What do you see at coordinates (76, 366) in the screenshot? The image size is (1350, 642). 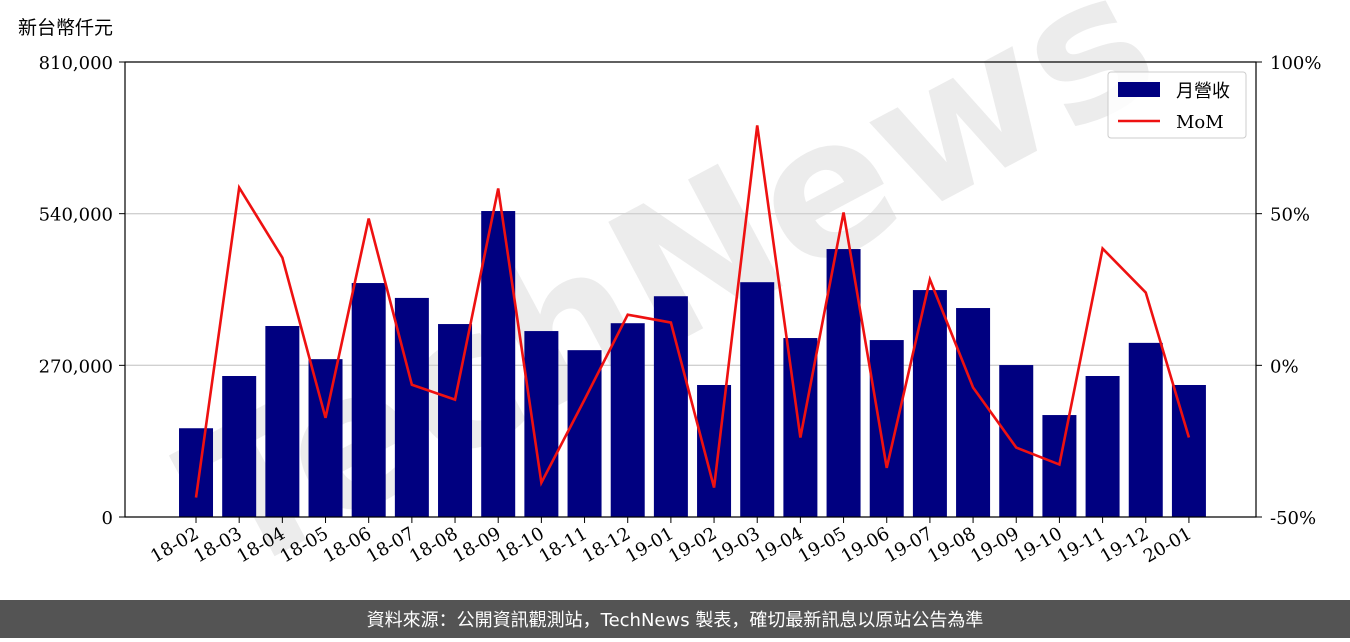 I see `y-tick-label: 270,000` at bounding box center [76, 366].